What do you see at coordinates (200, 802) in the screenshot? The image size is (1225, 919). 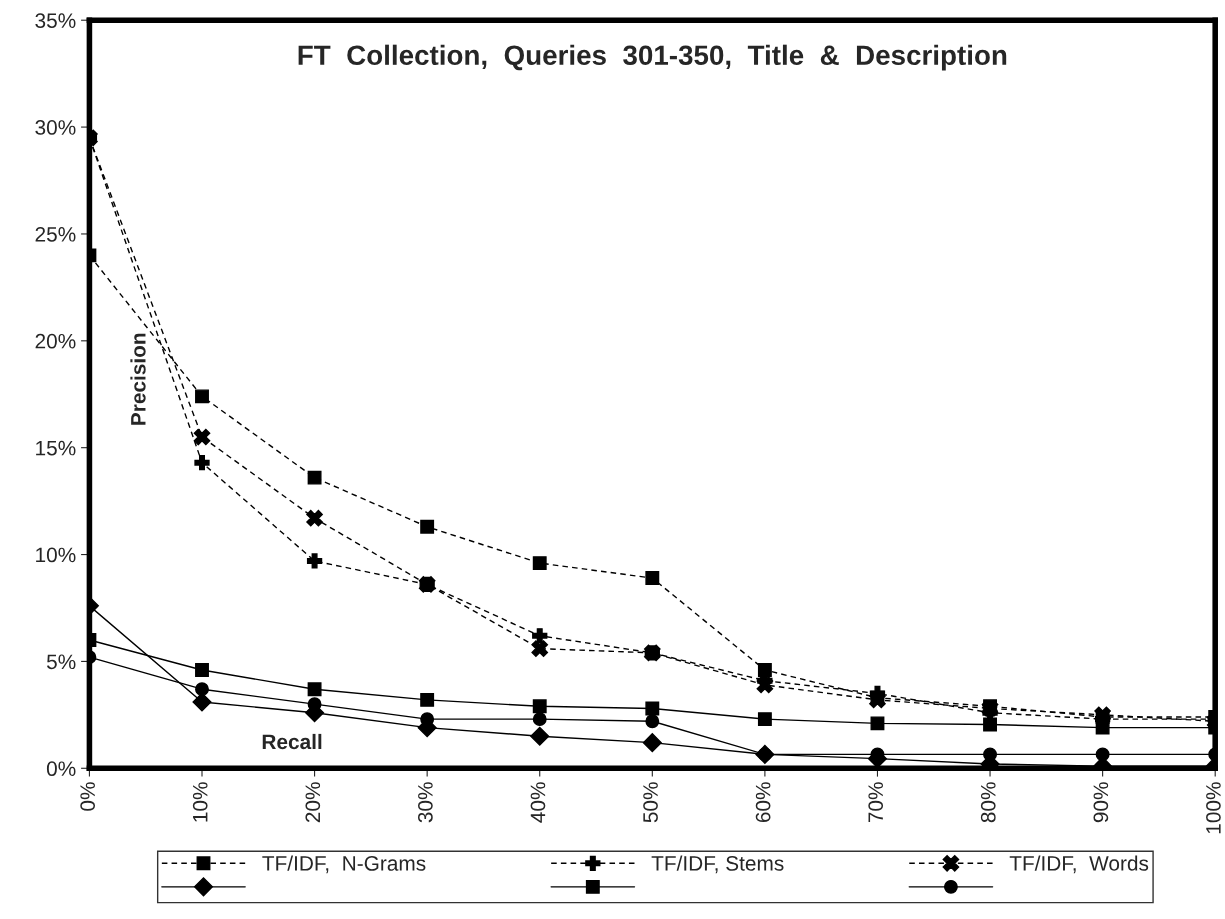 I see `x-tick-label: 10%` at bounding box center [200, 802].